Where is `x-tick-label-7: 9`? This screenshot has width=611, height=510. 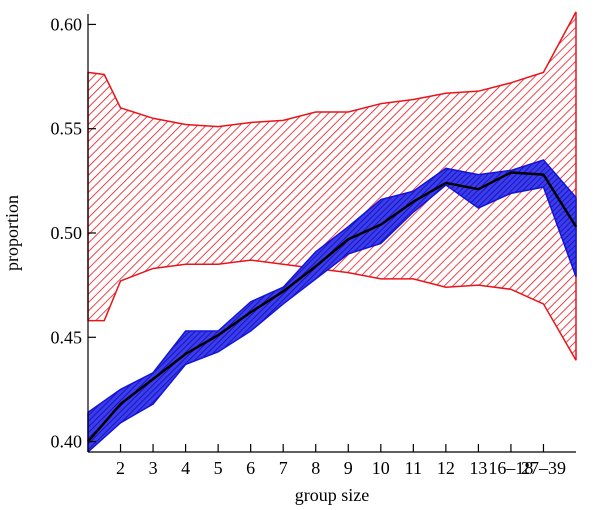
x-tick-label-7: 9 is located at coordinates (348, 468).